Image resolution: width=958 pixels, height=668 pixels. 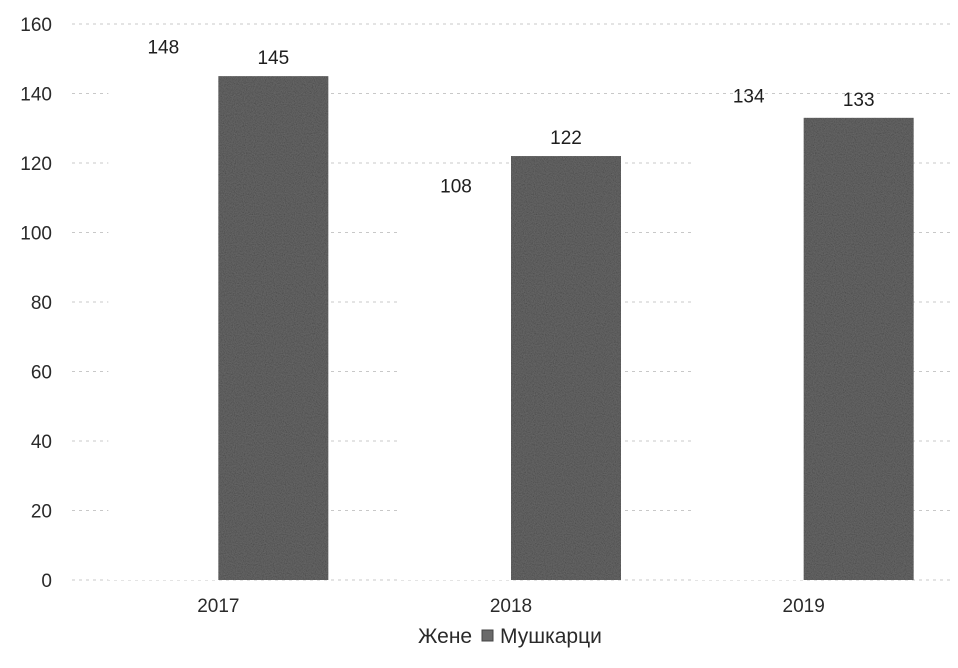 What do you see at coordinates (41, 512) in the screenshot?
I see `y-tick-label: 20` at bounding box center [41, 512].